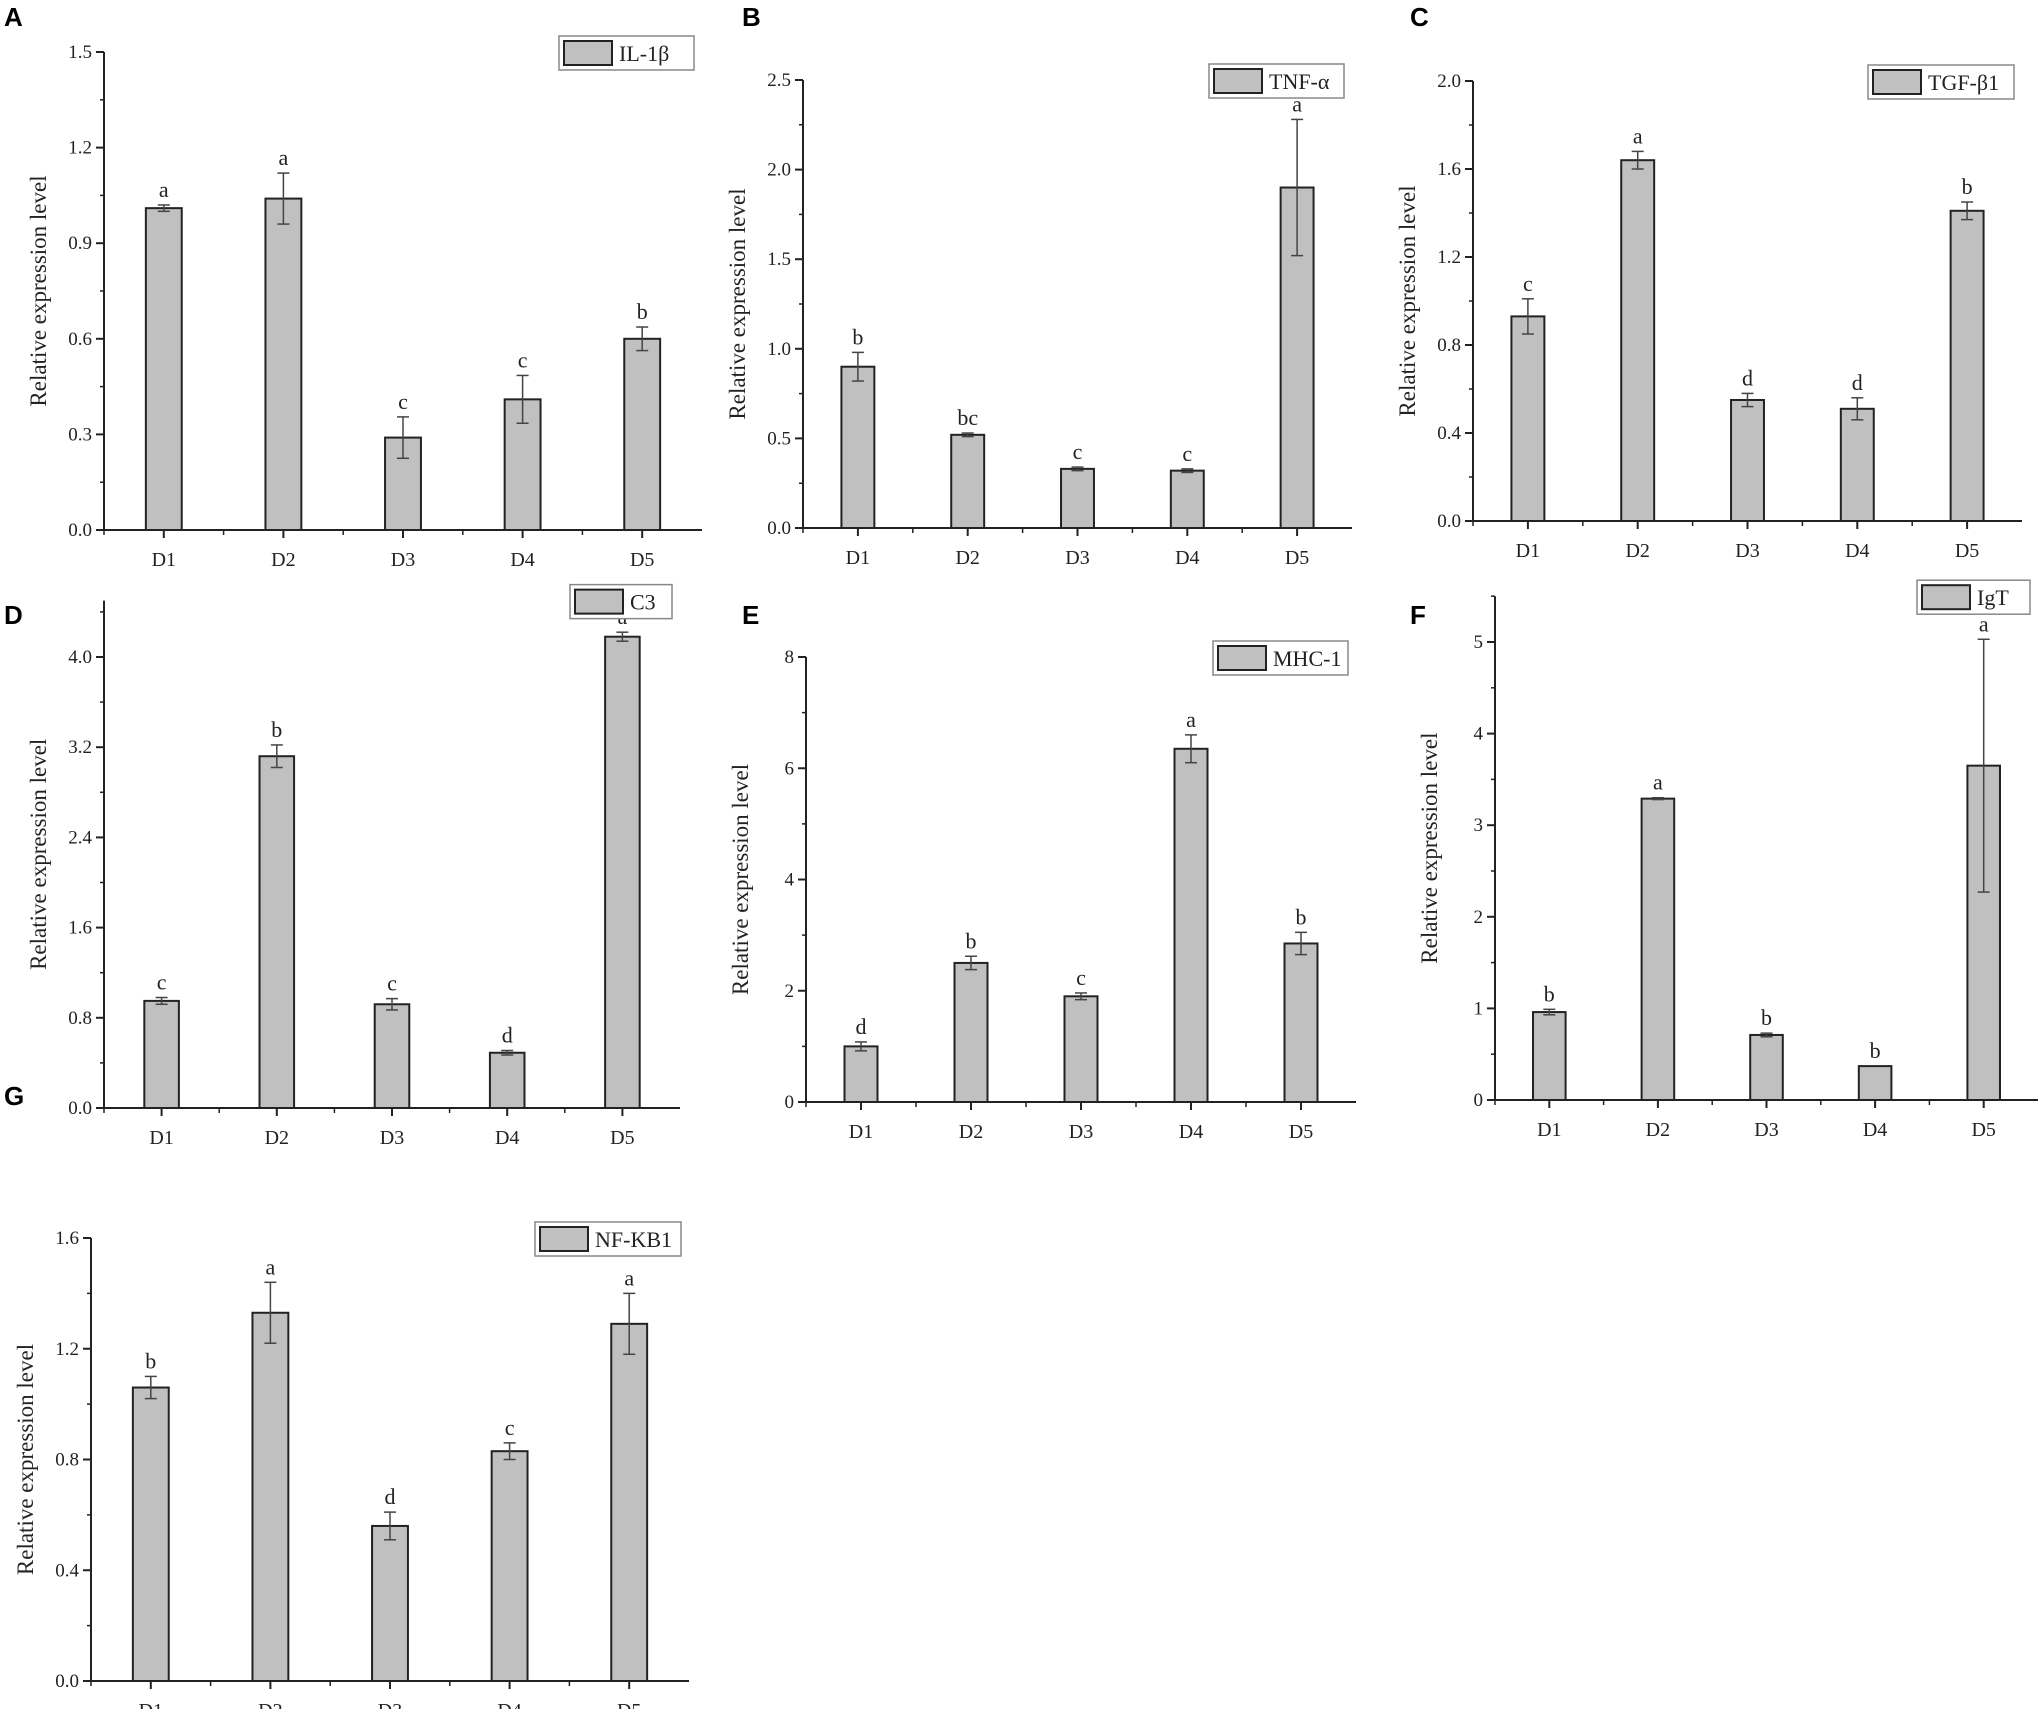  I want to click on y-tick-label: 1.0, so click(779, 349).